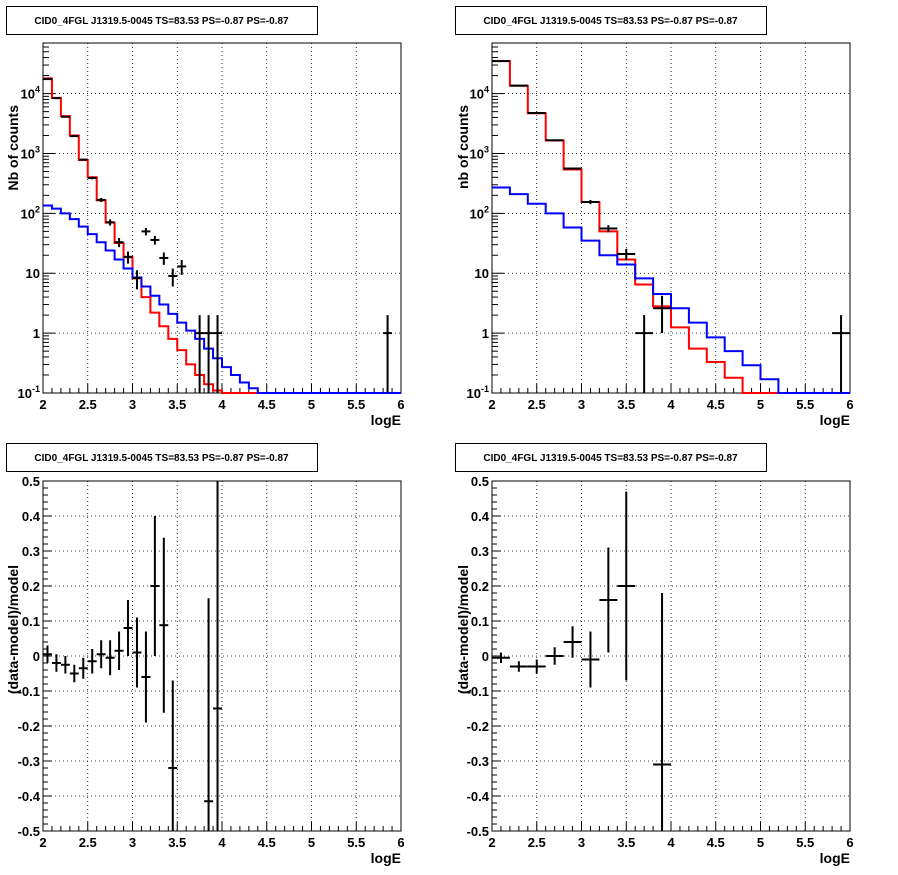 This screenshot has height=875, width=898. Describe the element at coordinates (13, 148) in the screenshot. I see `y-axis-label: Nb of counts` at that location.